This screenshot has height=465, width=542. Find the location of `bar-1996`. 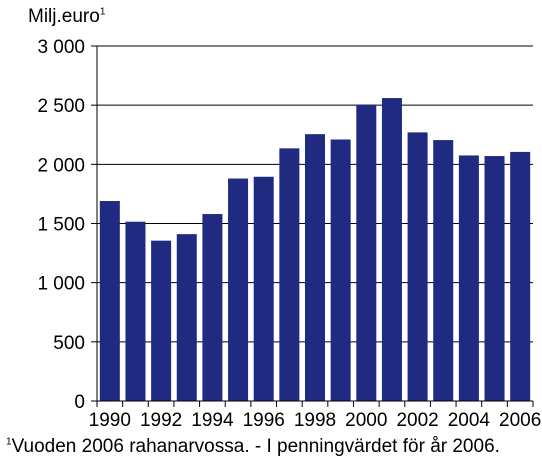

bar-1996 is located at coordinates (263, 288).